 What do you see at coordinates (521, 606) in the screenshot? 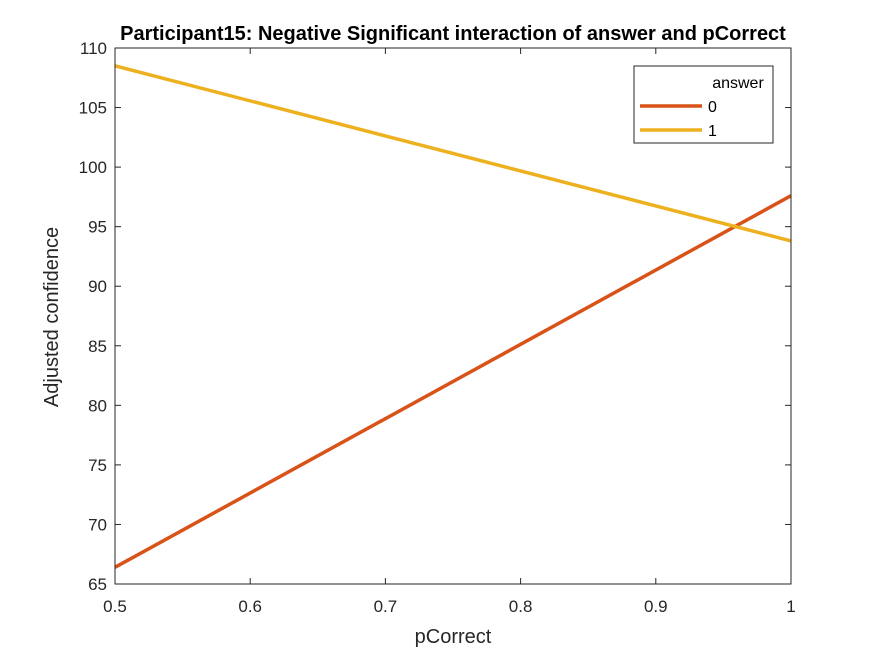
I see `x-tick-label: 0.8` at bounding box center [521, 606].